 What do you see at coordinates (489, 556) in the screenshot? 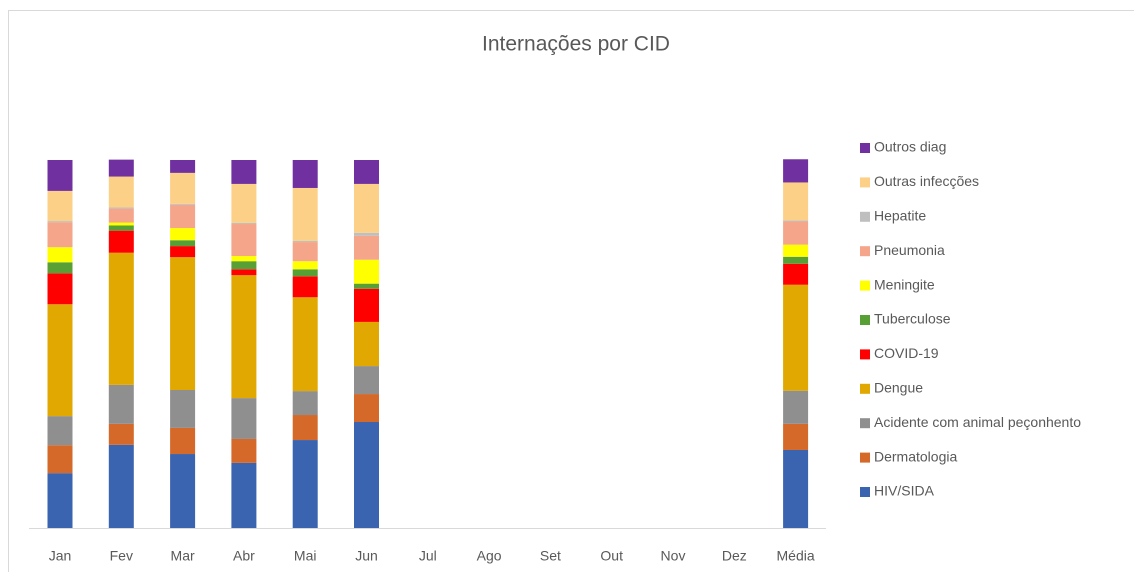
I see `x-tick-label: Ago` at bounding box center [489, 556].